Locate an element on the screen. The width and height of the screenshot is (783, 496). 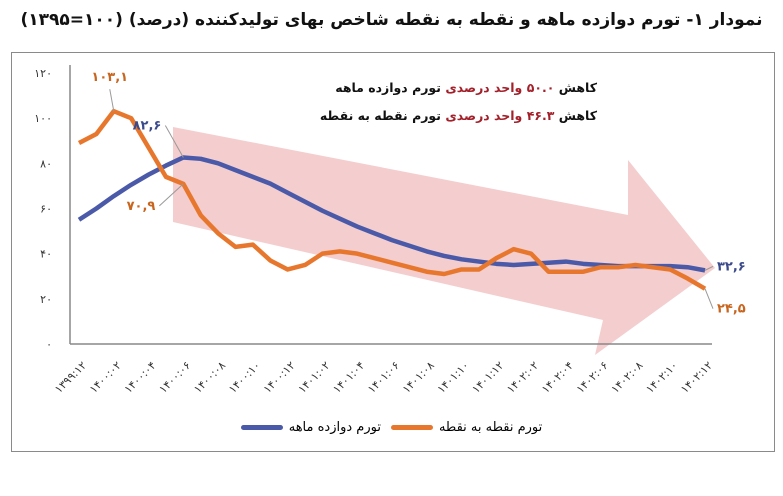
x-tick-label: ۱۴۰۱:۱۰ is located at coordinates (453, 377).